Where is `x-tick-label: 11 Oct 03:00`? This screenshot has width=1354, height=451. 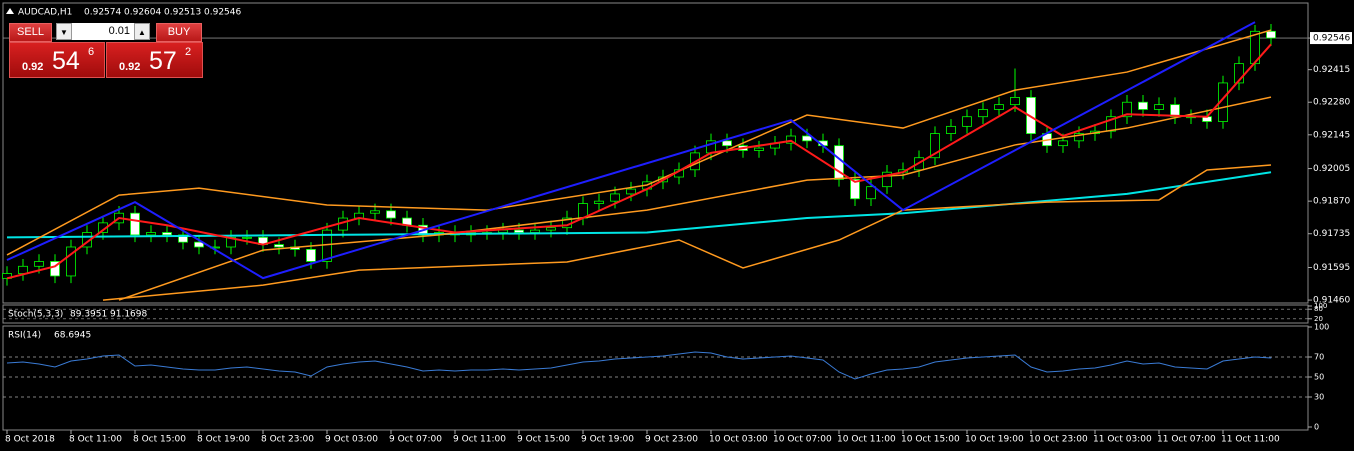
x-tick-label: 11 Oct 03:00 is located at coordinates (1122, 440).